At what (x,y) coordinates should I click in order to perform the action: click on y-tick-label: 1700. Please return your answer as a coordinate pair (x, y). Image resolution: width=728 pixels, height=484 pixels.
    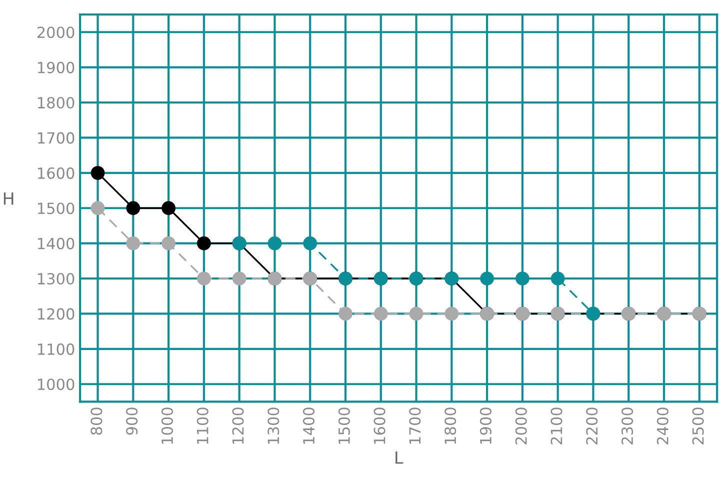
    Looking at the image, I should click on (56, 138).